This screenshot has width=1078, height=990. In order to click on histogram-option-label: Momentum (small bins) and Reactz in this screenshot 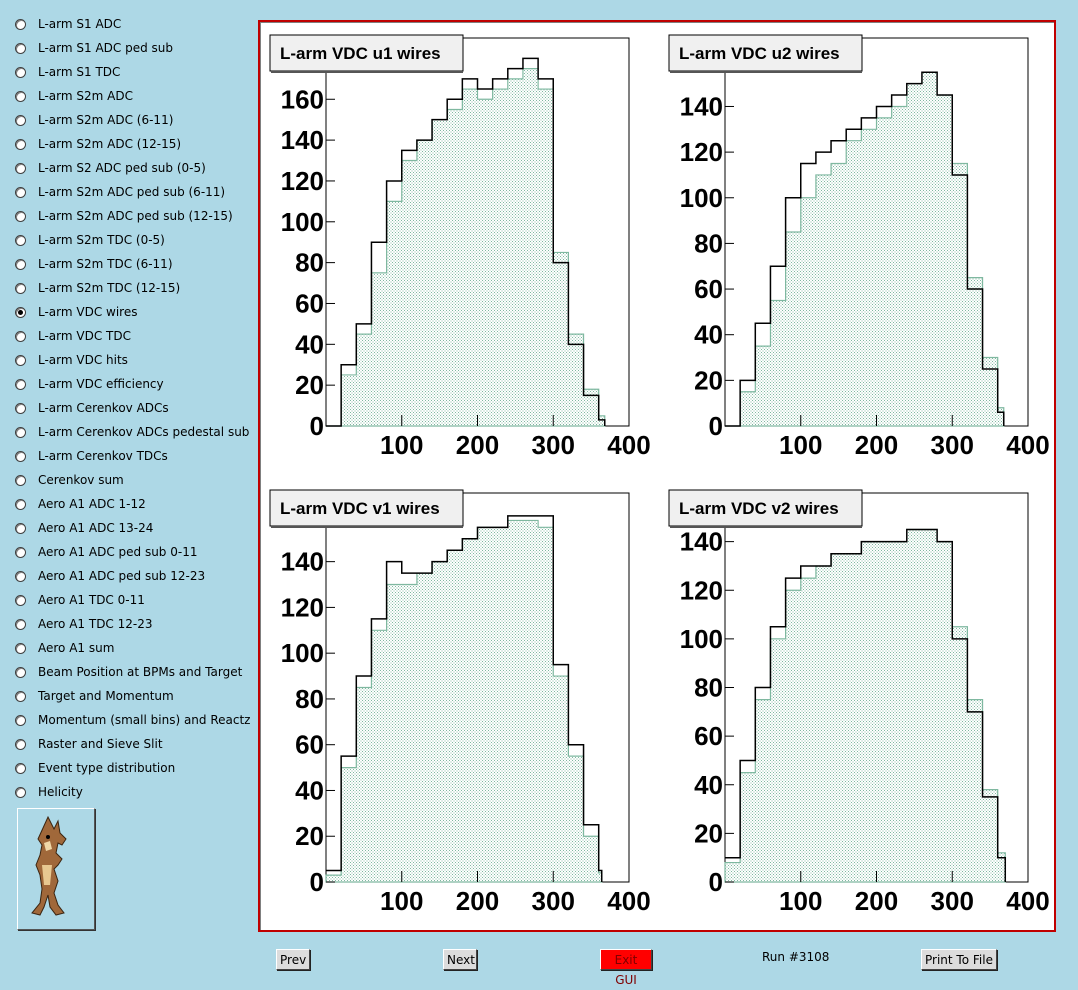, I will do `click(144, 720)`.